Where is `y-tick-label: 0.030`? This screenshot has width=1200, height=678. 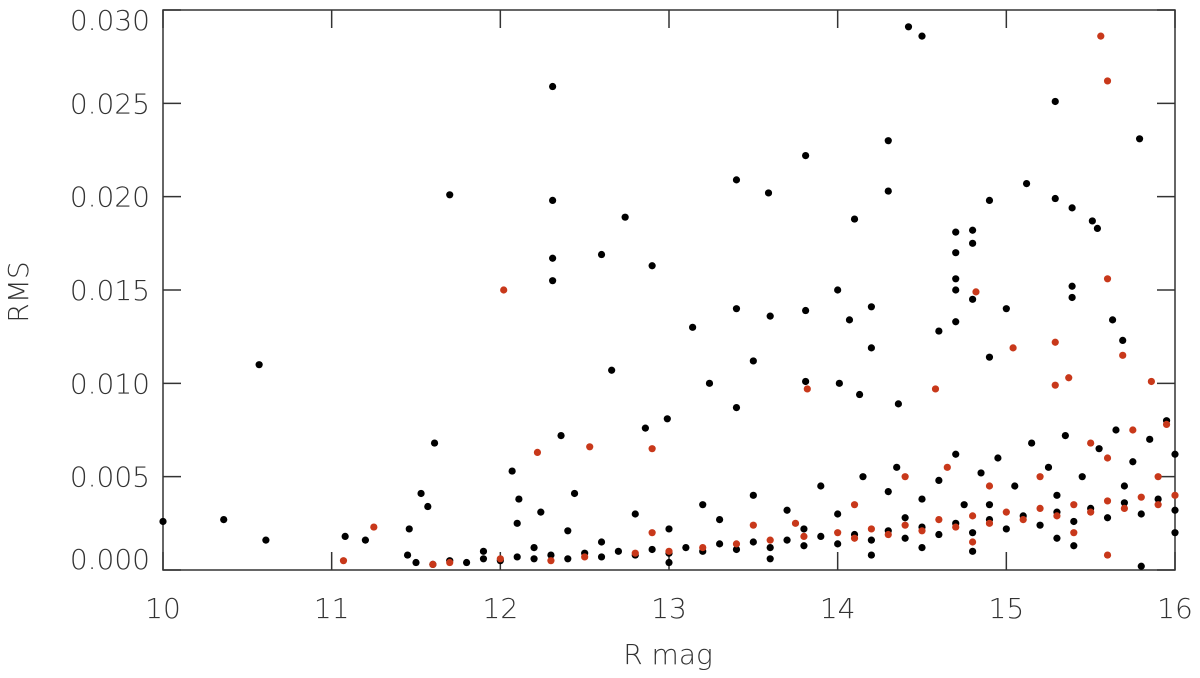 y-tick-label: 0.030 is located at coordinates (110, 20).